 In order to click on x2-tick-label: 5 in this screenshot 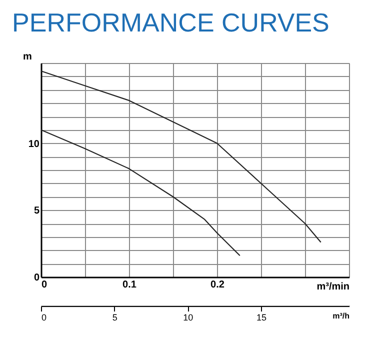, I will do `click(115, 317)`.